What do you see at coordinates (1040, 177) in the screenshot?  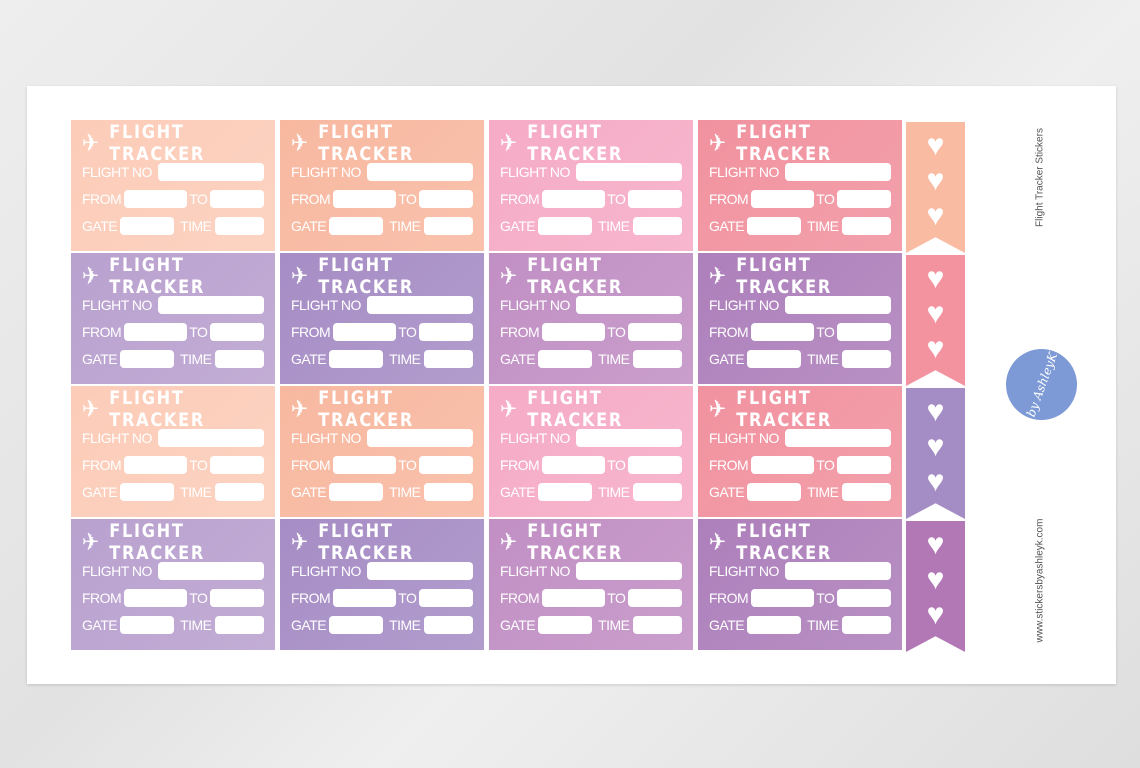 I see `sheet-title: Flight Tracker Stickers` at bounding box center [1040, 177].